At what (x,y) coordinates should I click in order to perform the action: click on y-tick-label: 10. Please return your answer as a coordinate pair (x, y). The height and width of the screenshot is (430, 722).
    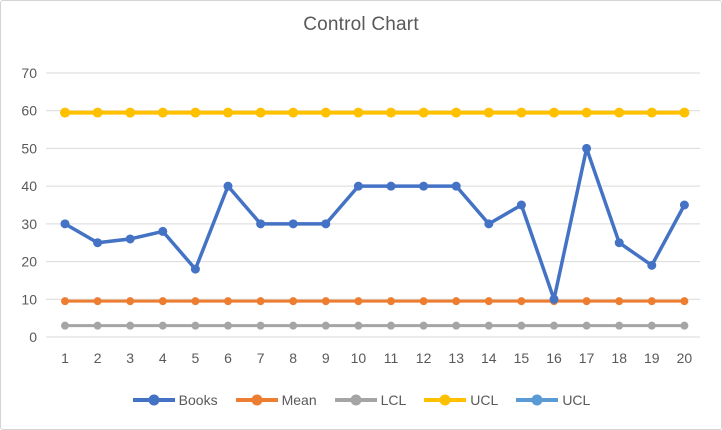
    Looking at the image, I should click on (29, 299).